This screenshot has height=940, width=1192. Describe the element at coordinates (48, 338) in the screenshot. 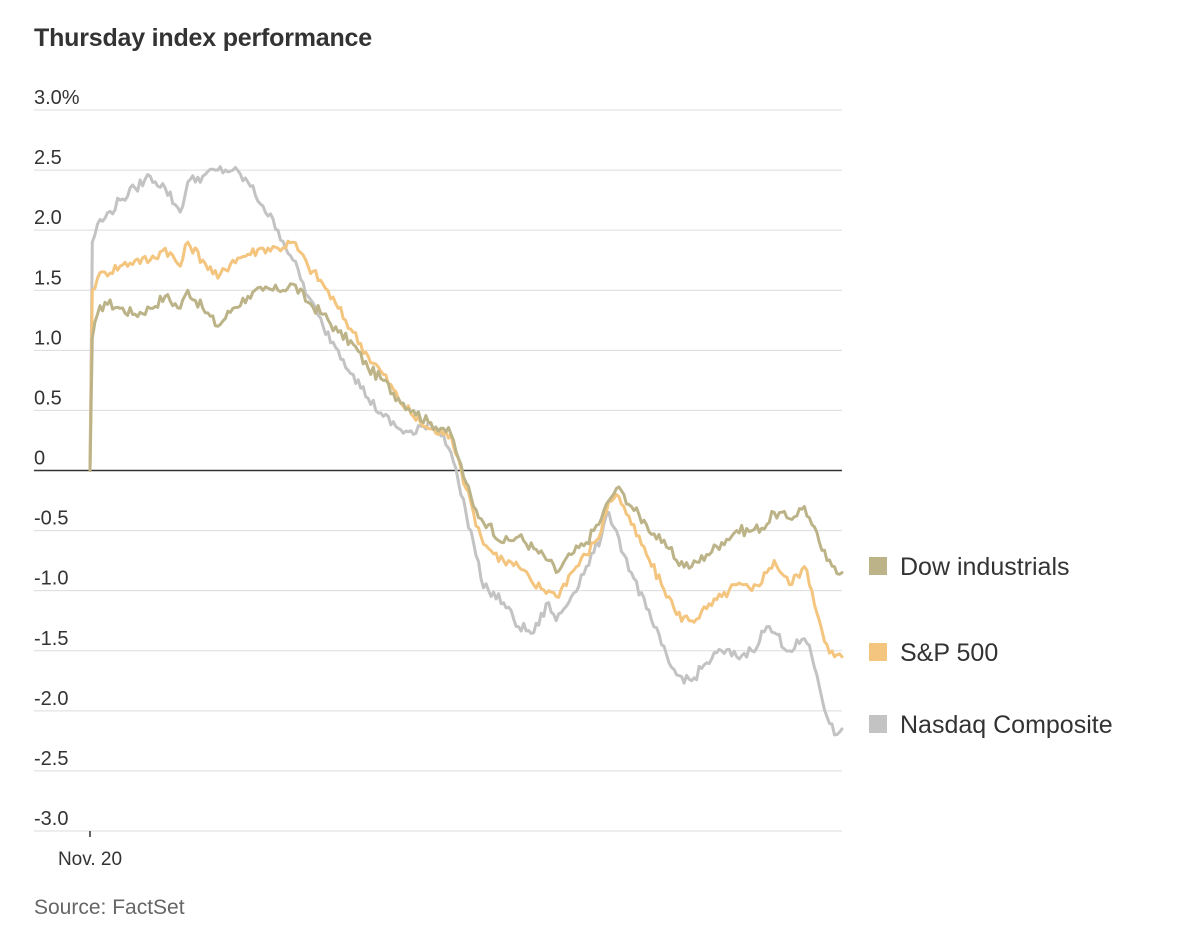

I see `y-tick-label: 1.0` at that location.